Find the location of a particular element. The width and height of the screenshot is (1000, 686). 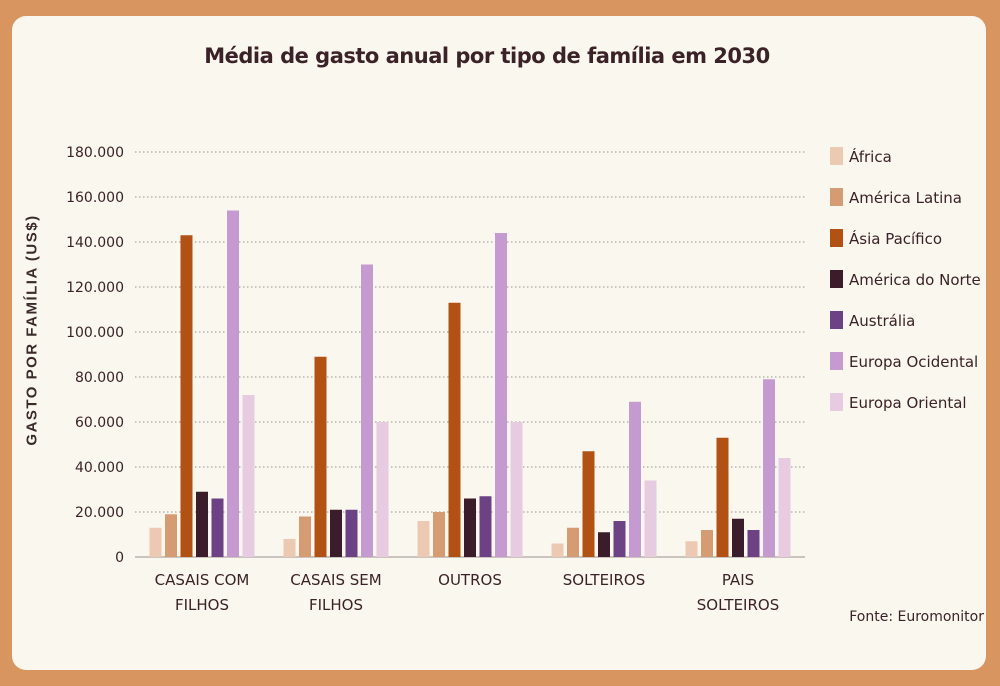

y-tick-label: 40.000 is located at coordinates (99, 468).